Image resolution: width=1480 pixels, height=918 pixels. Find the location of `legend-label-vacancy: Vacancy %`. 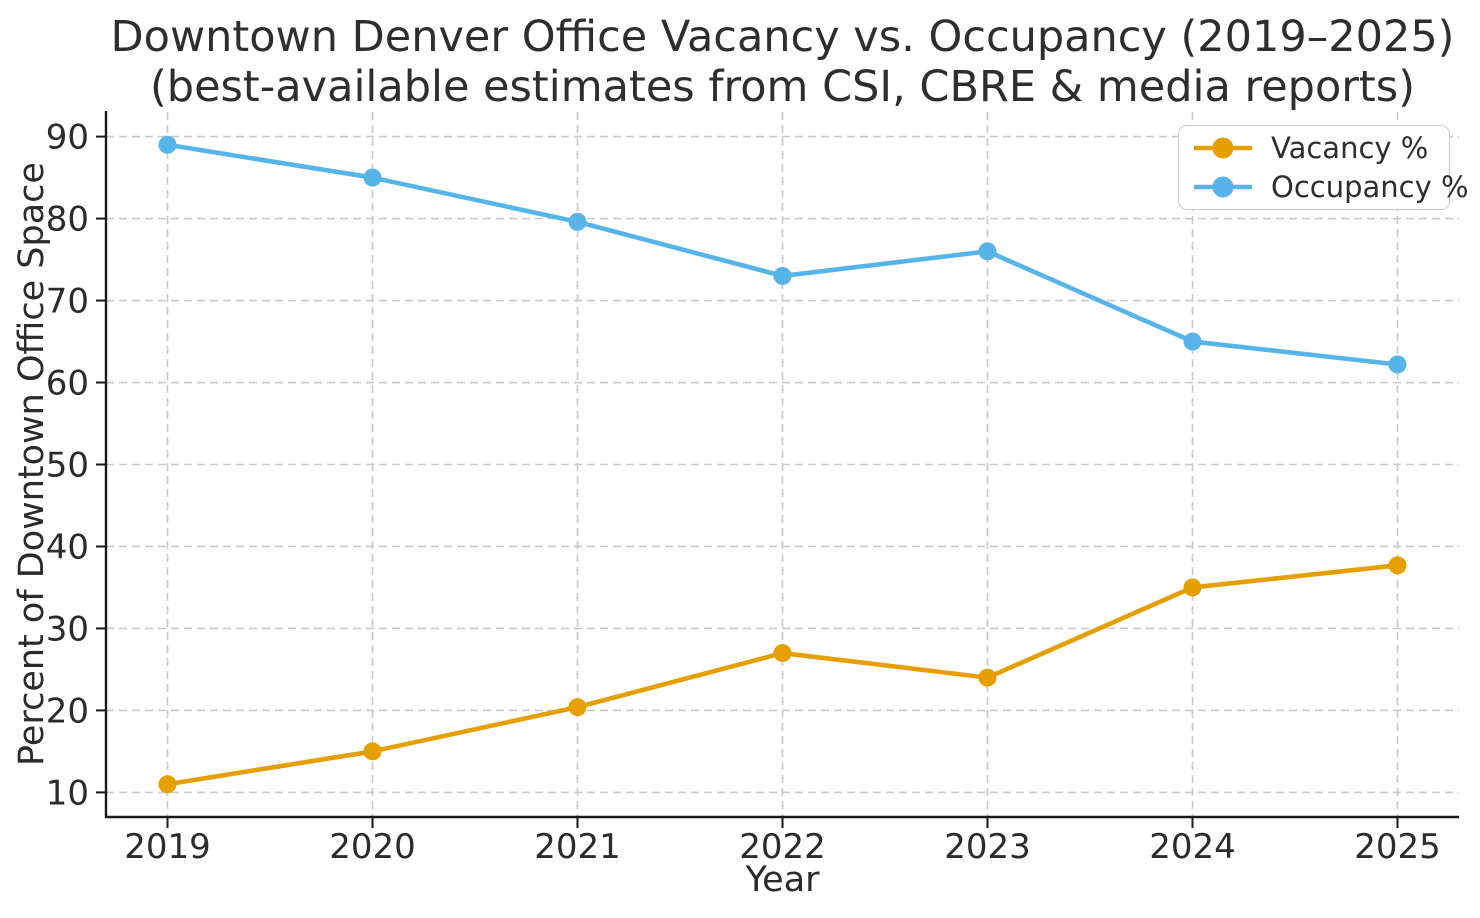

legend-label-vacancy: Vacancy % is located at coordinates (1350, 148).